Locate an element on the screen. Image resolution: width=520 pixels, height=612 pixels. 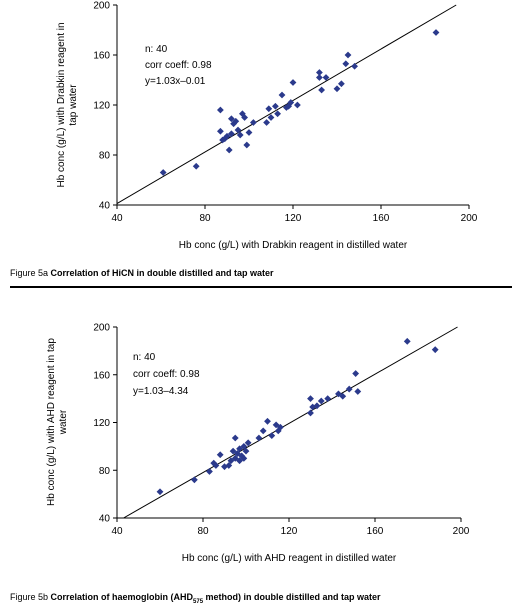
caption-5b-title: Correlation of haemoglobin (AHD is located at coordinates (122, 597).